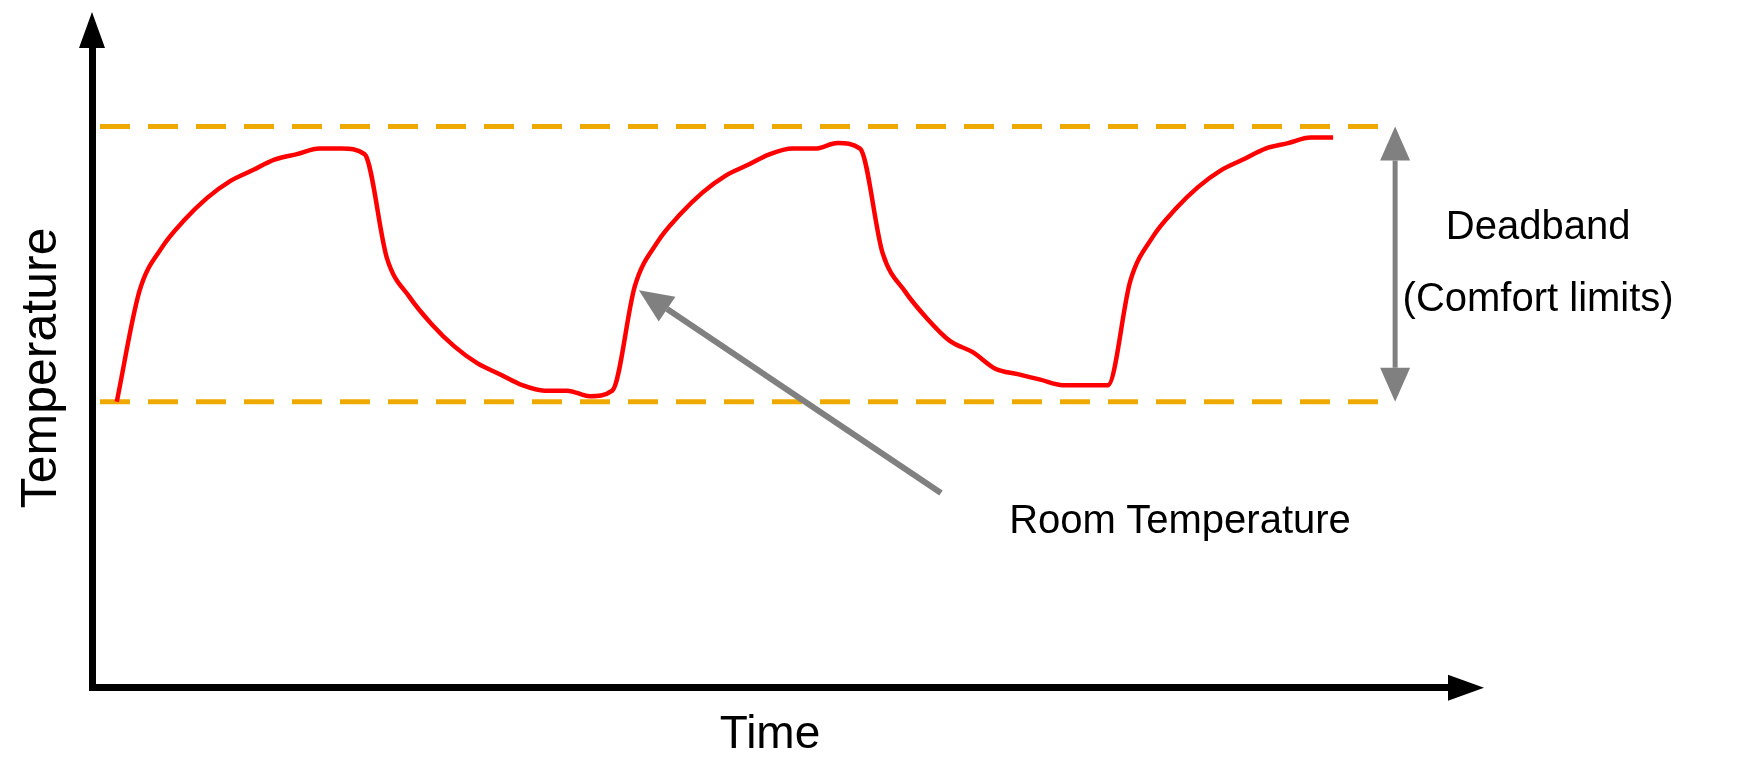 The width and height of the screenshot is (1756, 775). Describe the element at coordinates (1180, 519) in the screenshot. I see `annotation: Room Temperature` at that location.